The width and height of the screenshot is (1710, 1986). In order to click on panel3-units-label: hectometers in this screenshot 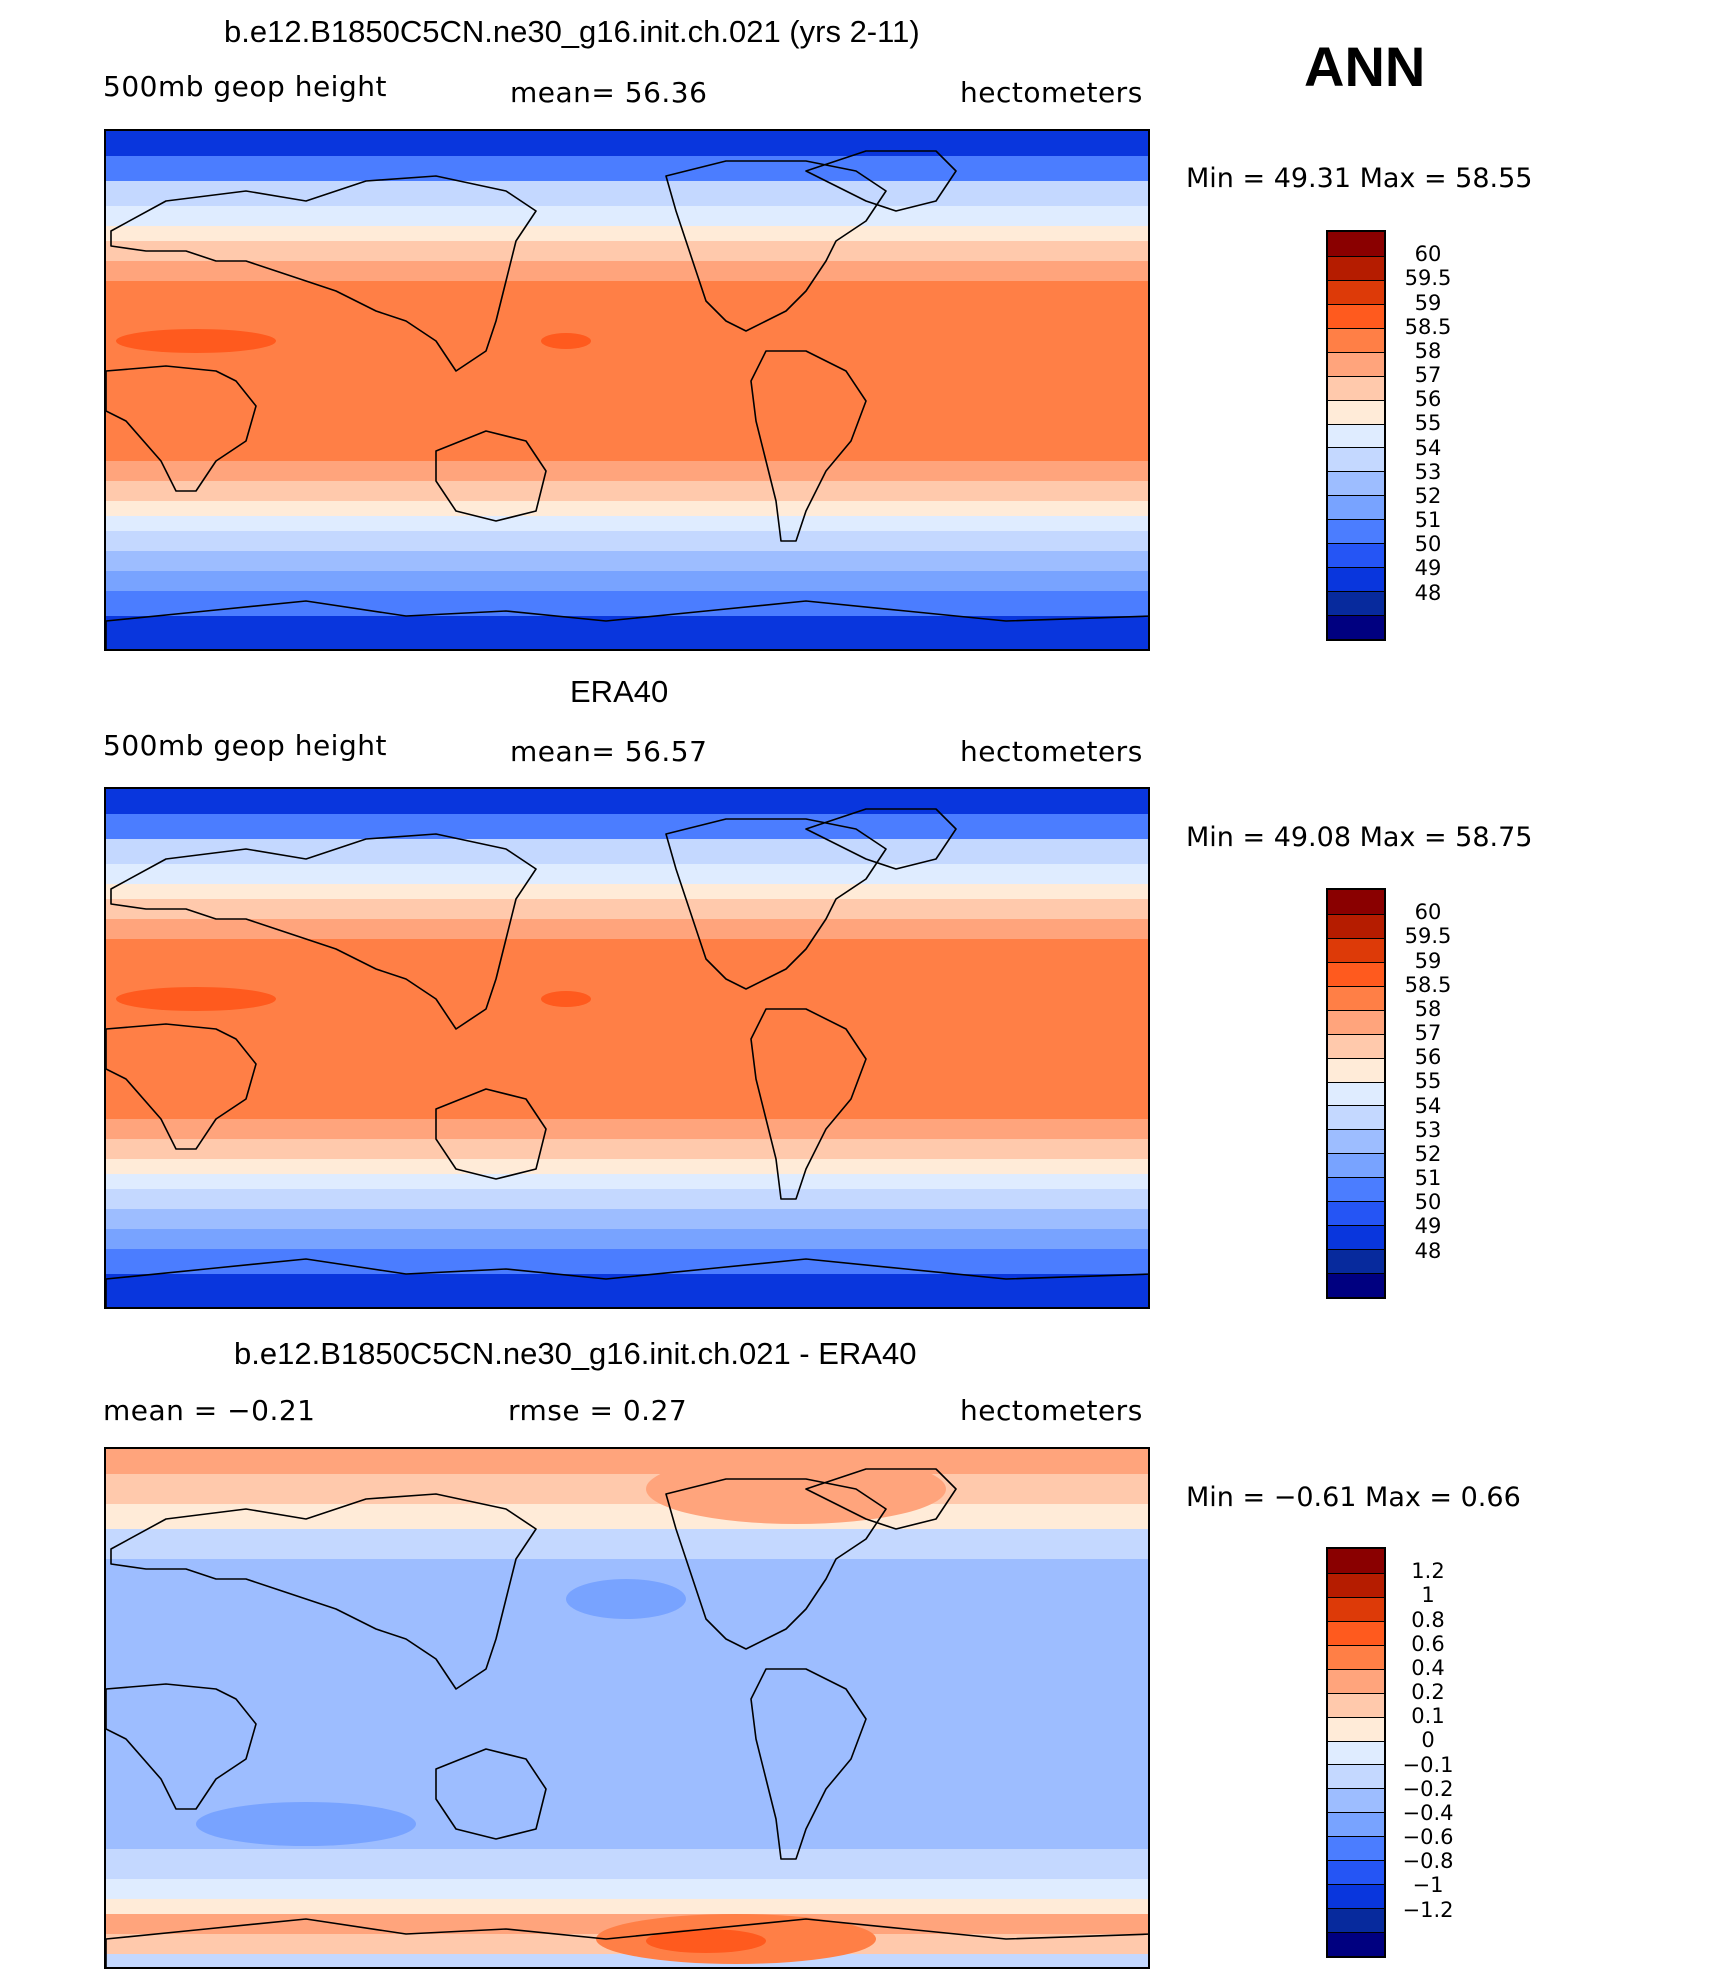, I will do `click(1051, 1410)`.